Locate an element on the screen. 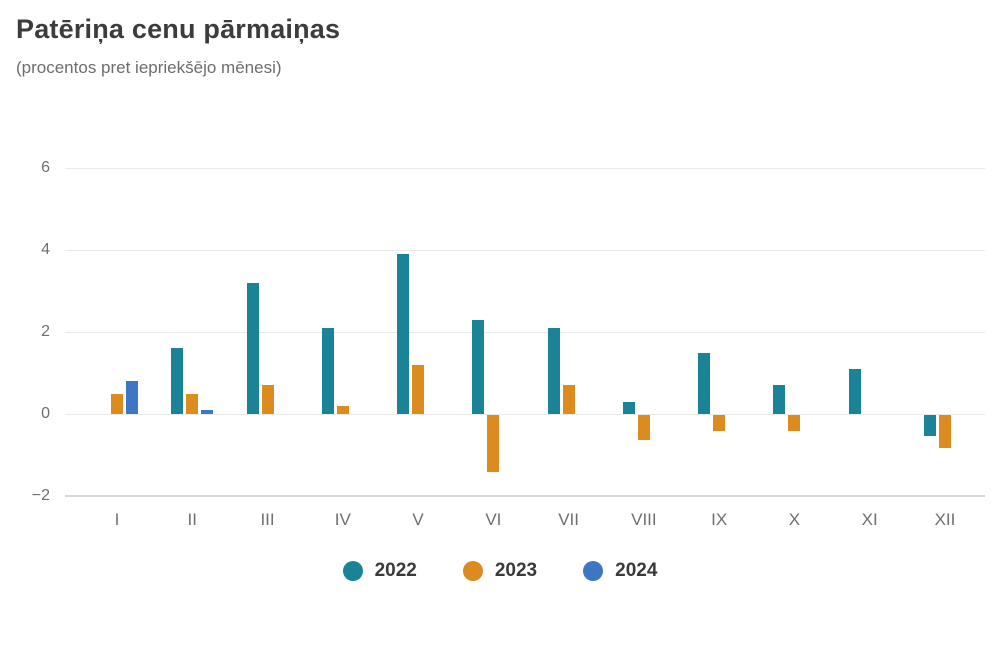 The width and height of the screenshot is (1000, 667). bar-2023-X is located at coordinates (794, 423).